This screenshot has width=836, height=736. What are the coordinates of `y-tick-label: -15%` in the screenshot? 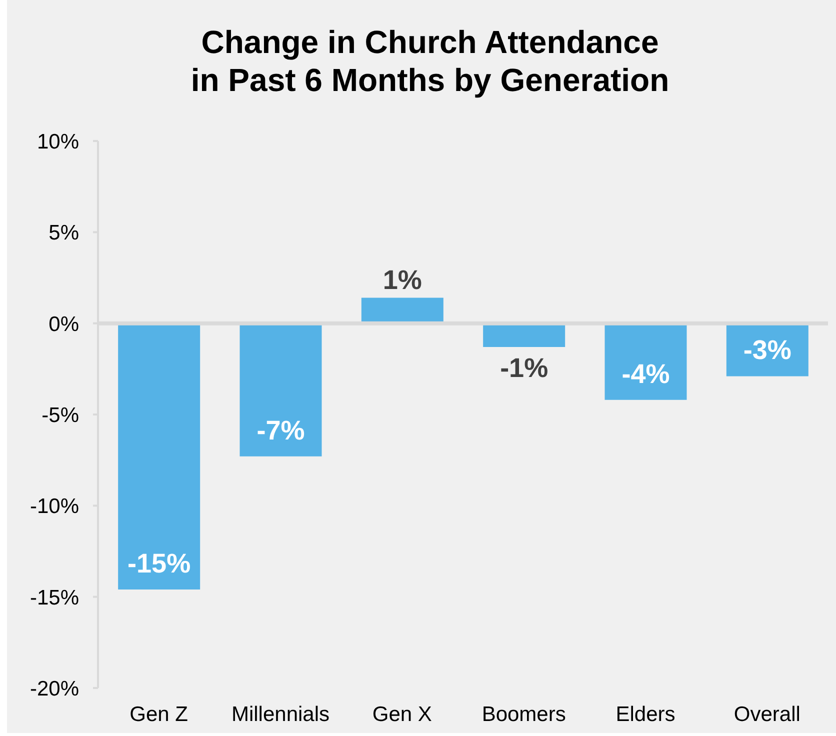 It's located at (54, 598).